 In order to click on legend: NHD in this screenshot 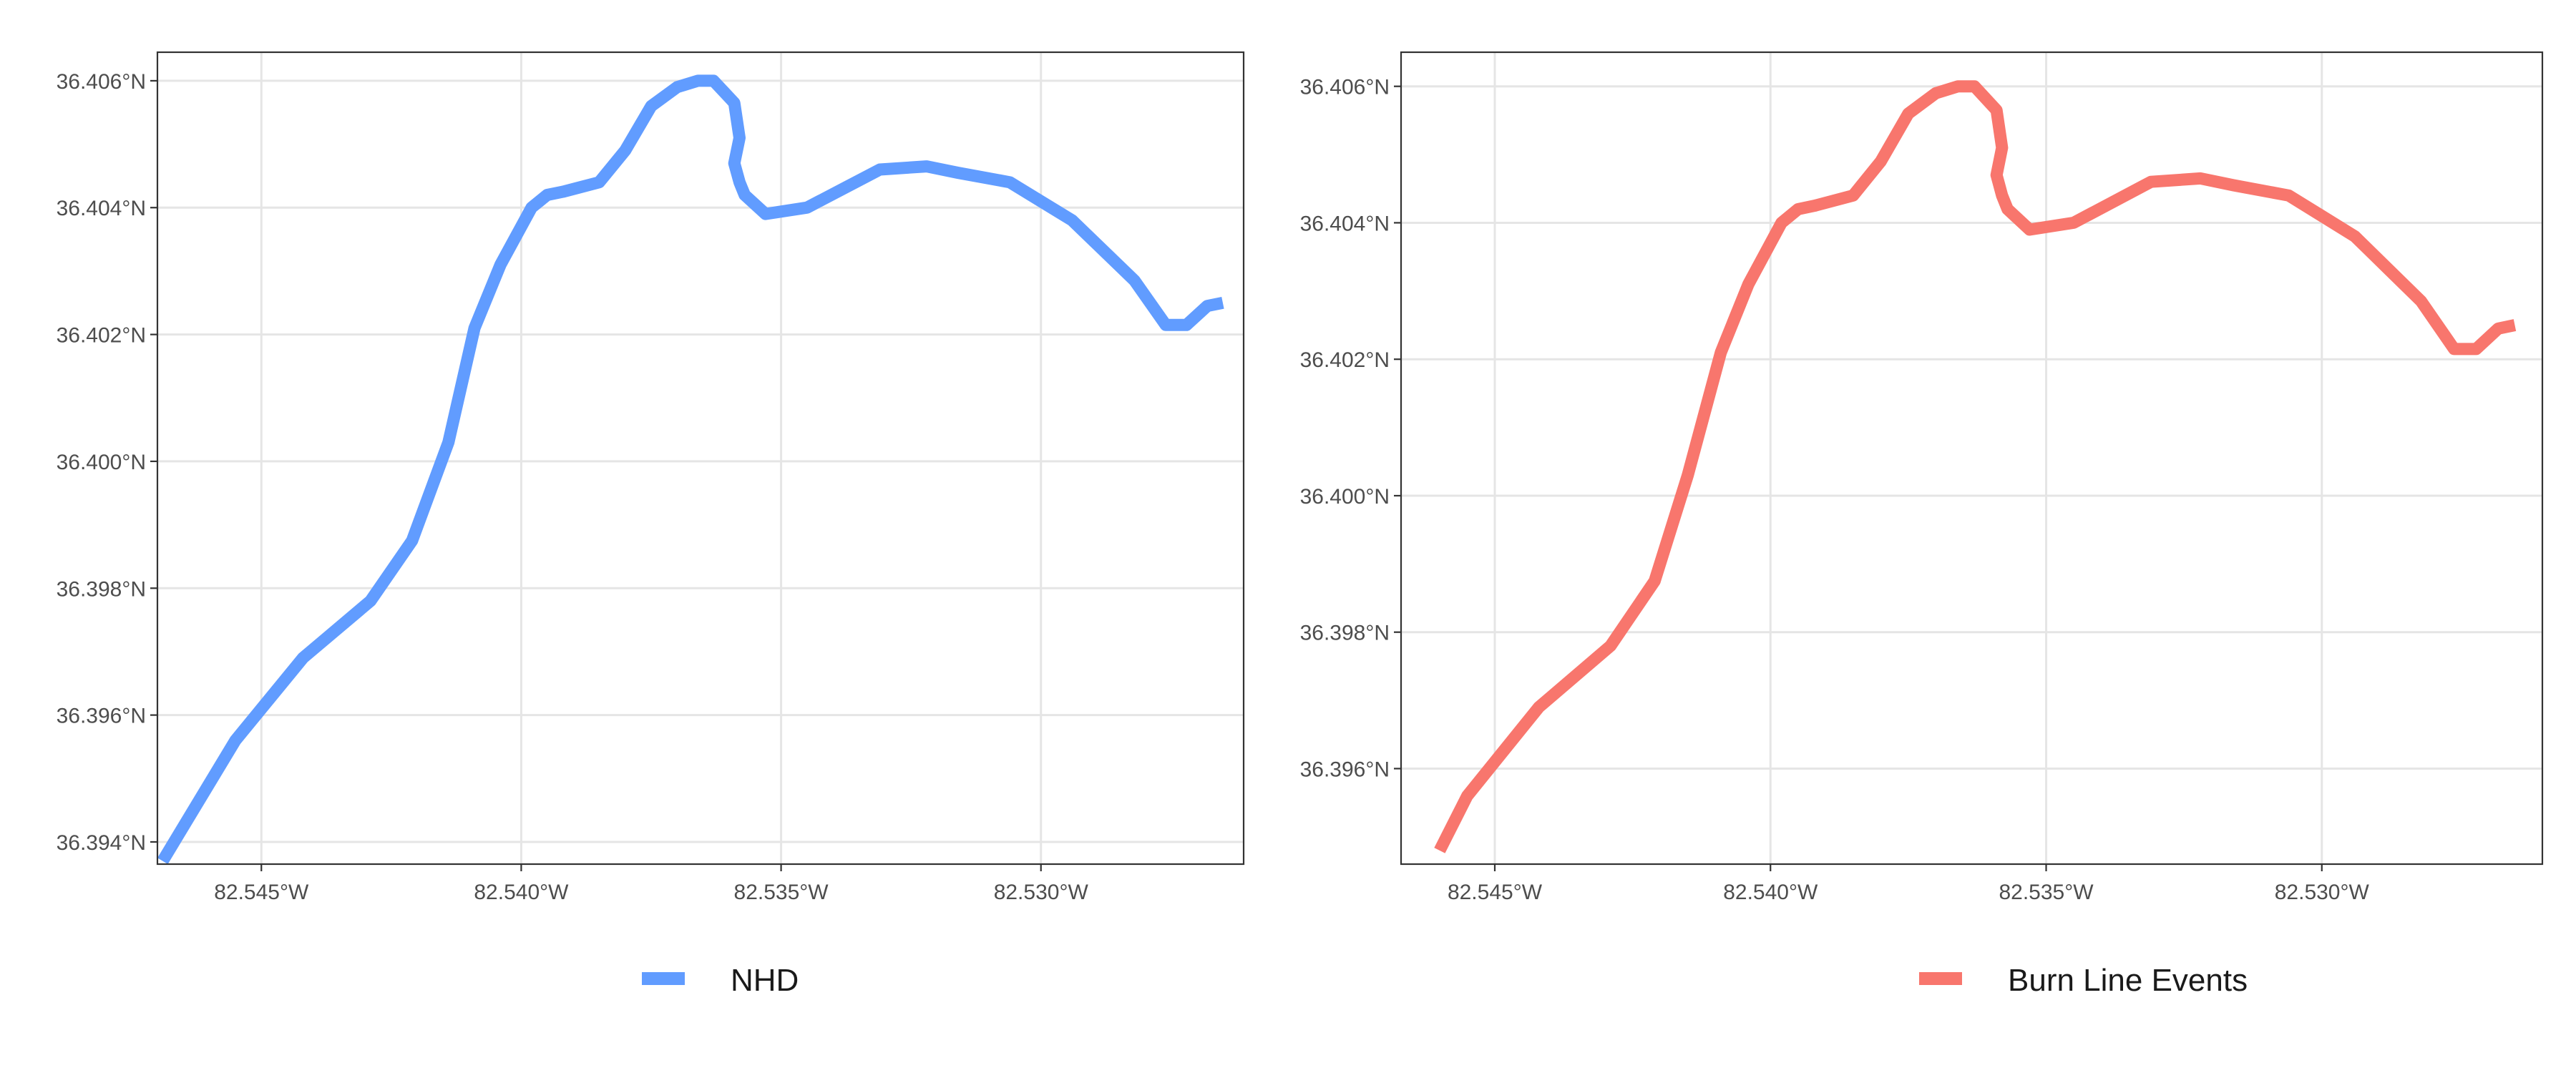, I will do `click(720, 980)`.